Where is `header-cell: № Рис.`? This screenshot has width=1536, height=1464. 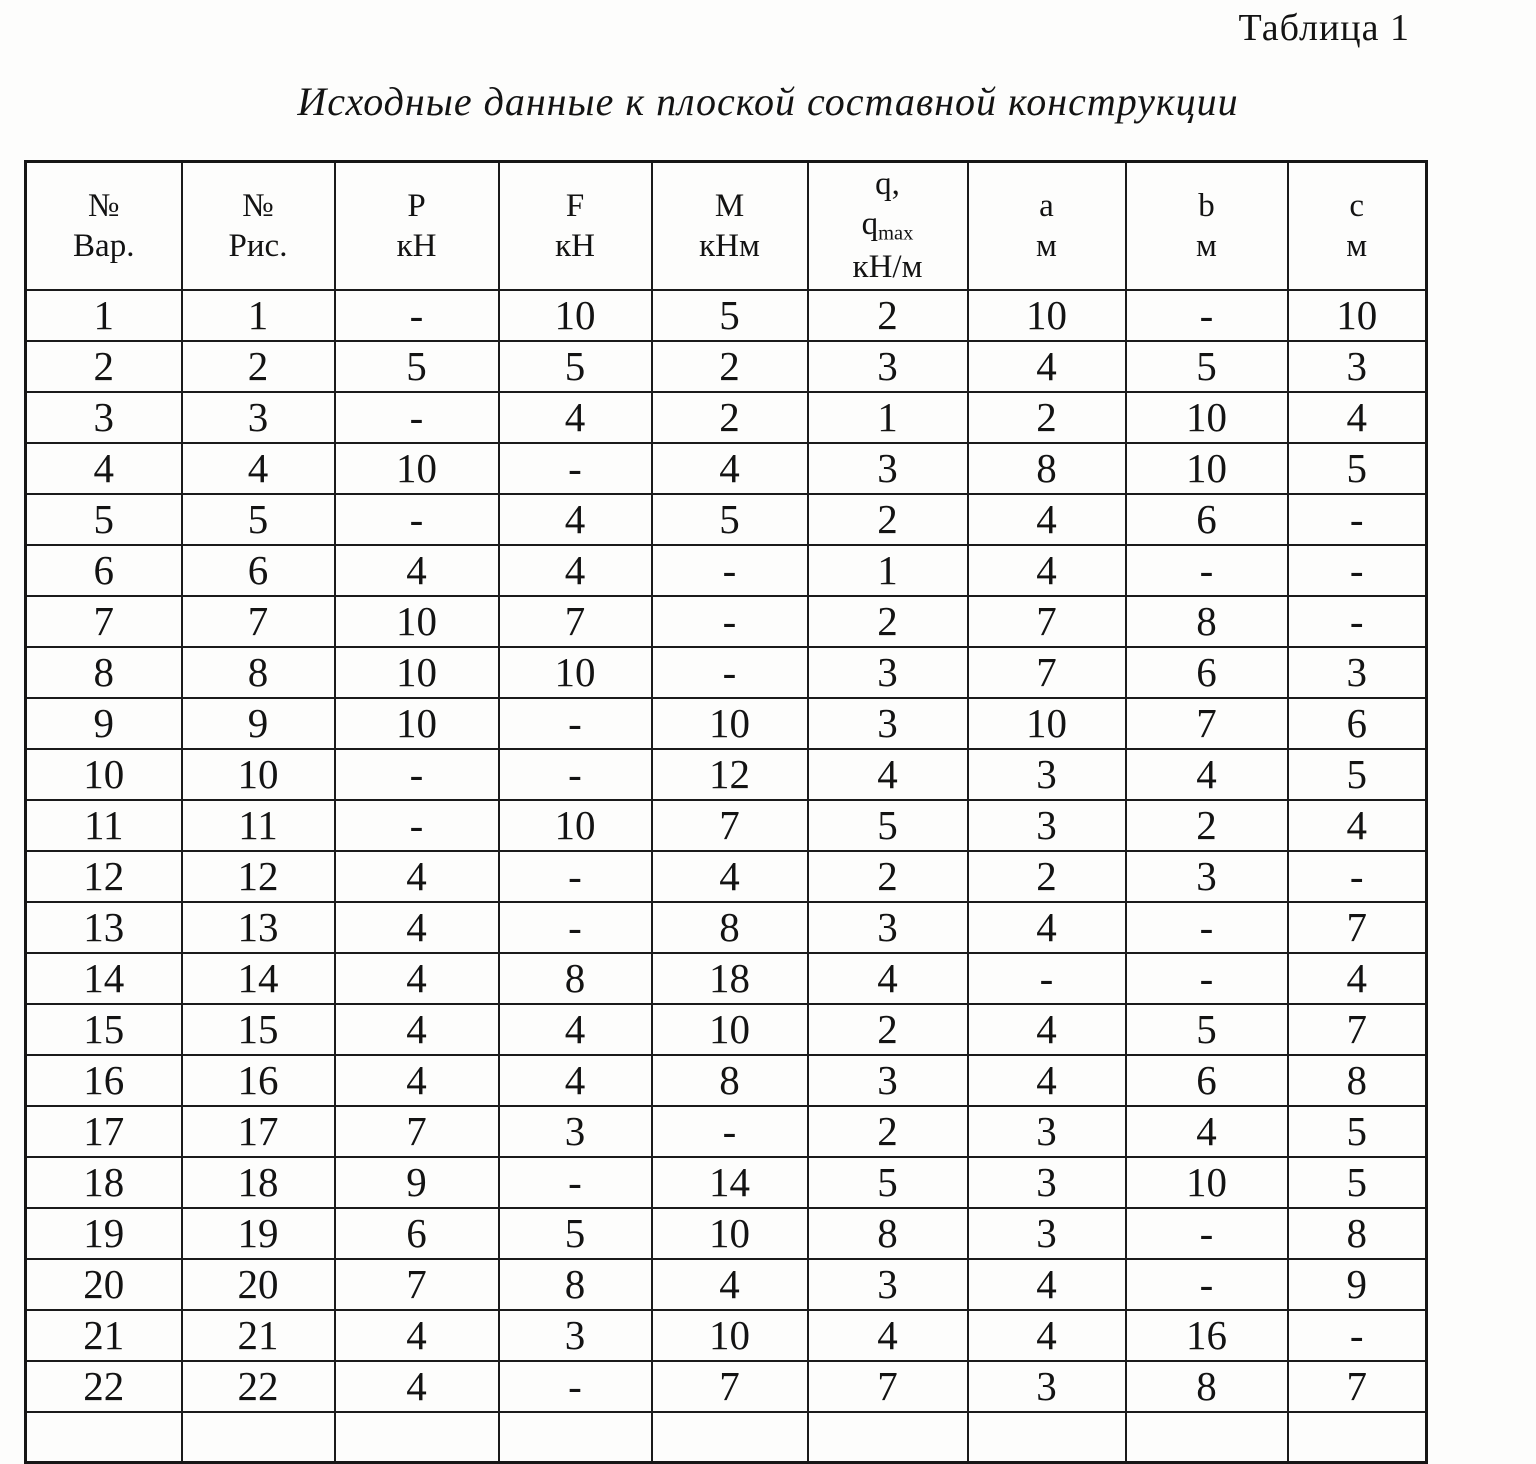
header-cell: № Рис. is located at coordinates (258, 225).